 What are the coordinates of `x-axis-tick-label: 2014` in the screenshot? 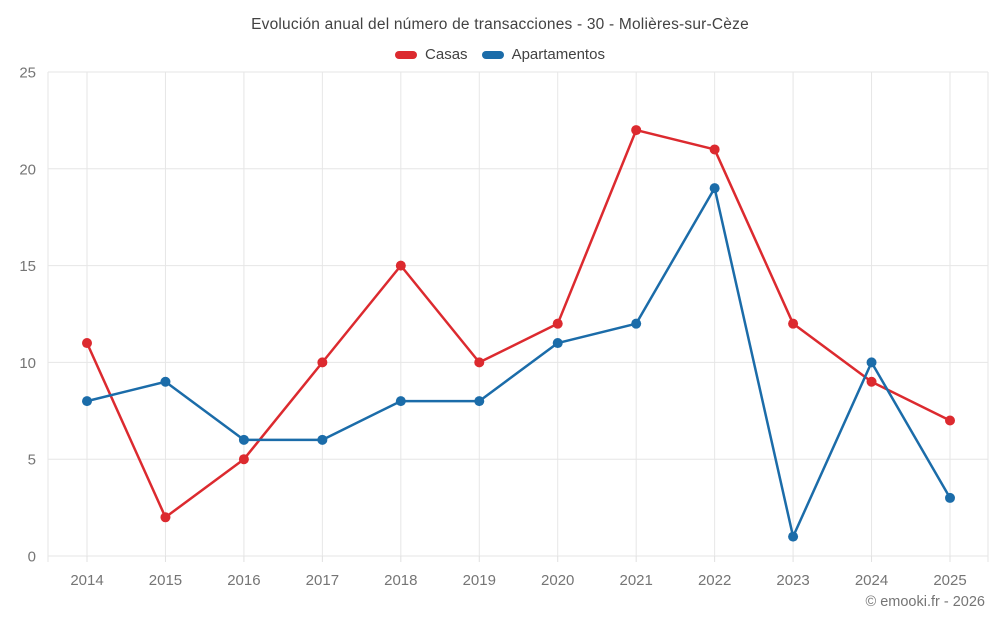 It's located at (86, 580).